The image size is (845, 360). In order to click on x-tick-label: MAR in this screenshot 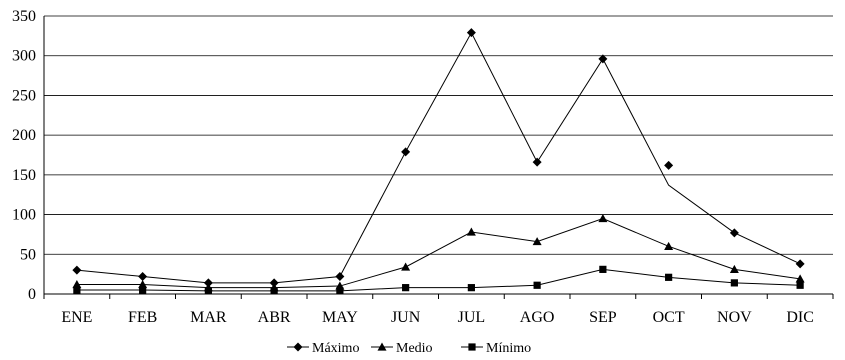, I will do `click(208, 317)`.